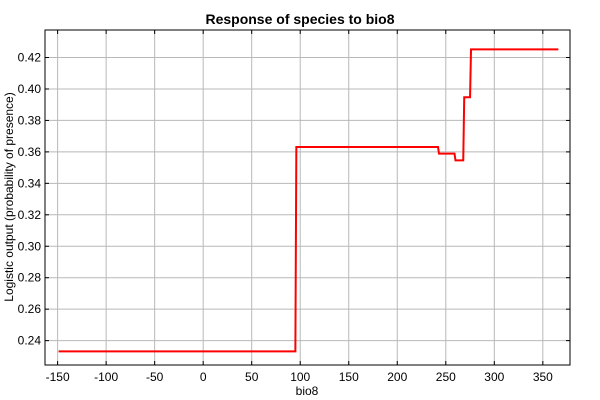 Image resolution: width=600 pixels, height=400 pixels. I want to click on x-tick-label: 150, so click(349, 377).